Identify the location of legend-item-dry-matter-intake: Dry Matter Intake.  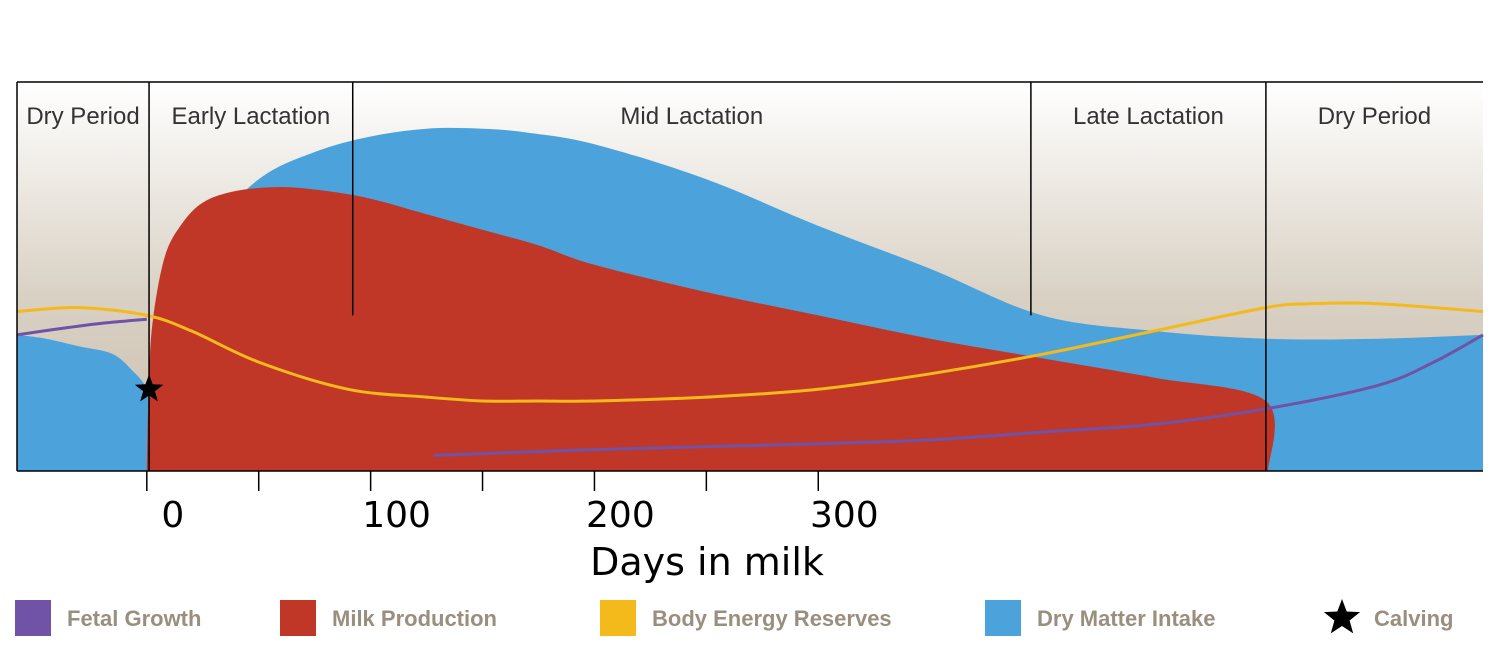
(1100, 618).